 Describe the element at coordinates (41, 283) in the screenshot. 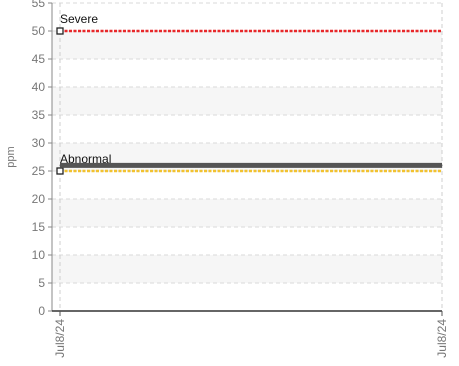

I see `y-tick-label: 5` at that location.